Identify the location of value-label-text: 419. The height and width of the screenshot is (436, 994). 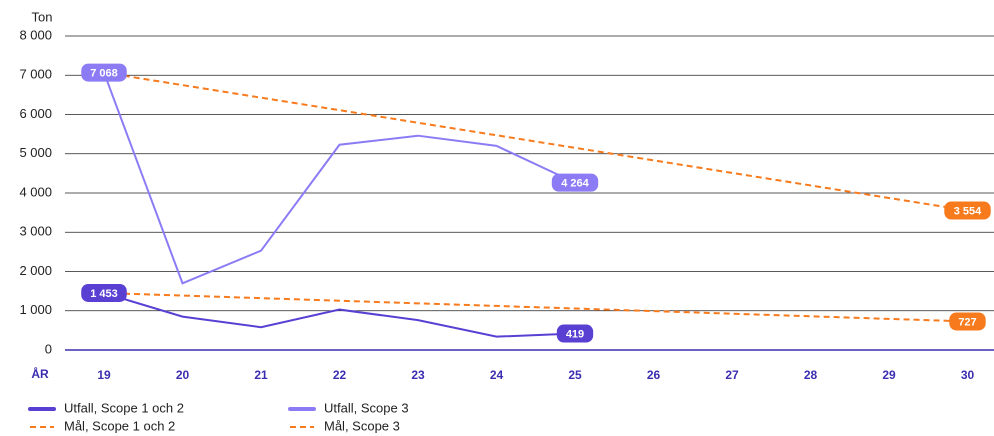
(575, 334).